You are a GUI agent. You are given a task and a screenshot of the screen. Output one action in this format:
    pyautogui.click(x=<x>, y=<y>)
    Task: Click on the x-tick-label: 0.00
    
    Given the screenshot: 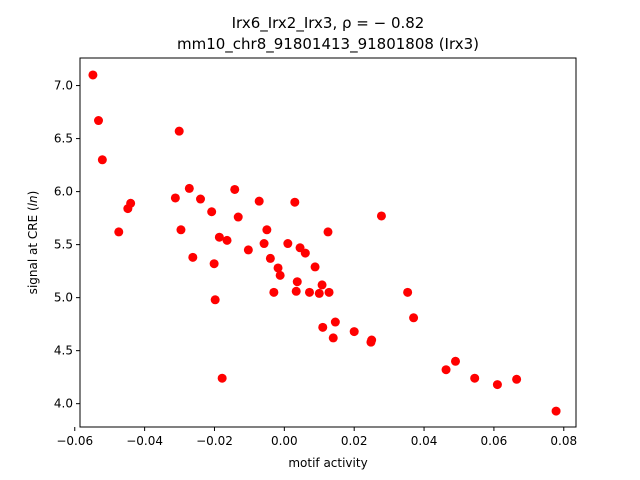 What is the action you would take?
    pyautogui.click(x=284, y=441)
    